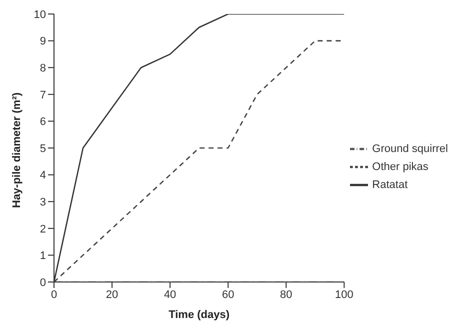 This screenshot has width=474, height=334. I want to click on y-tick-label: 7, so click(43, 95).